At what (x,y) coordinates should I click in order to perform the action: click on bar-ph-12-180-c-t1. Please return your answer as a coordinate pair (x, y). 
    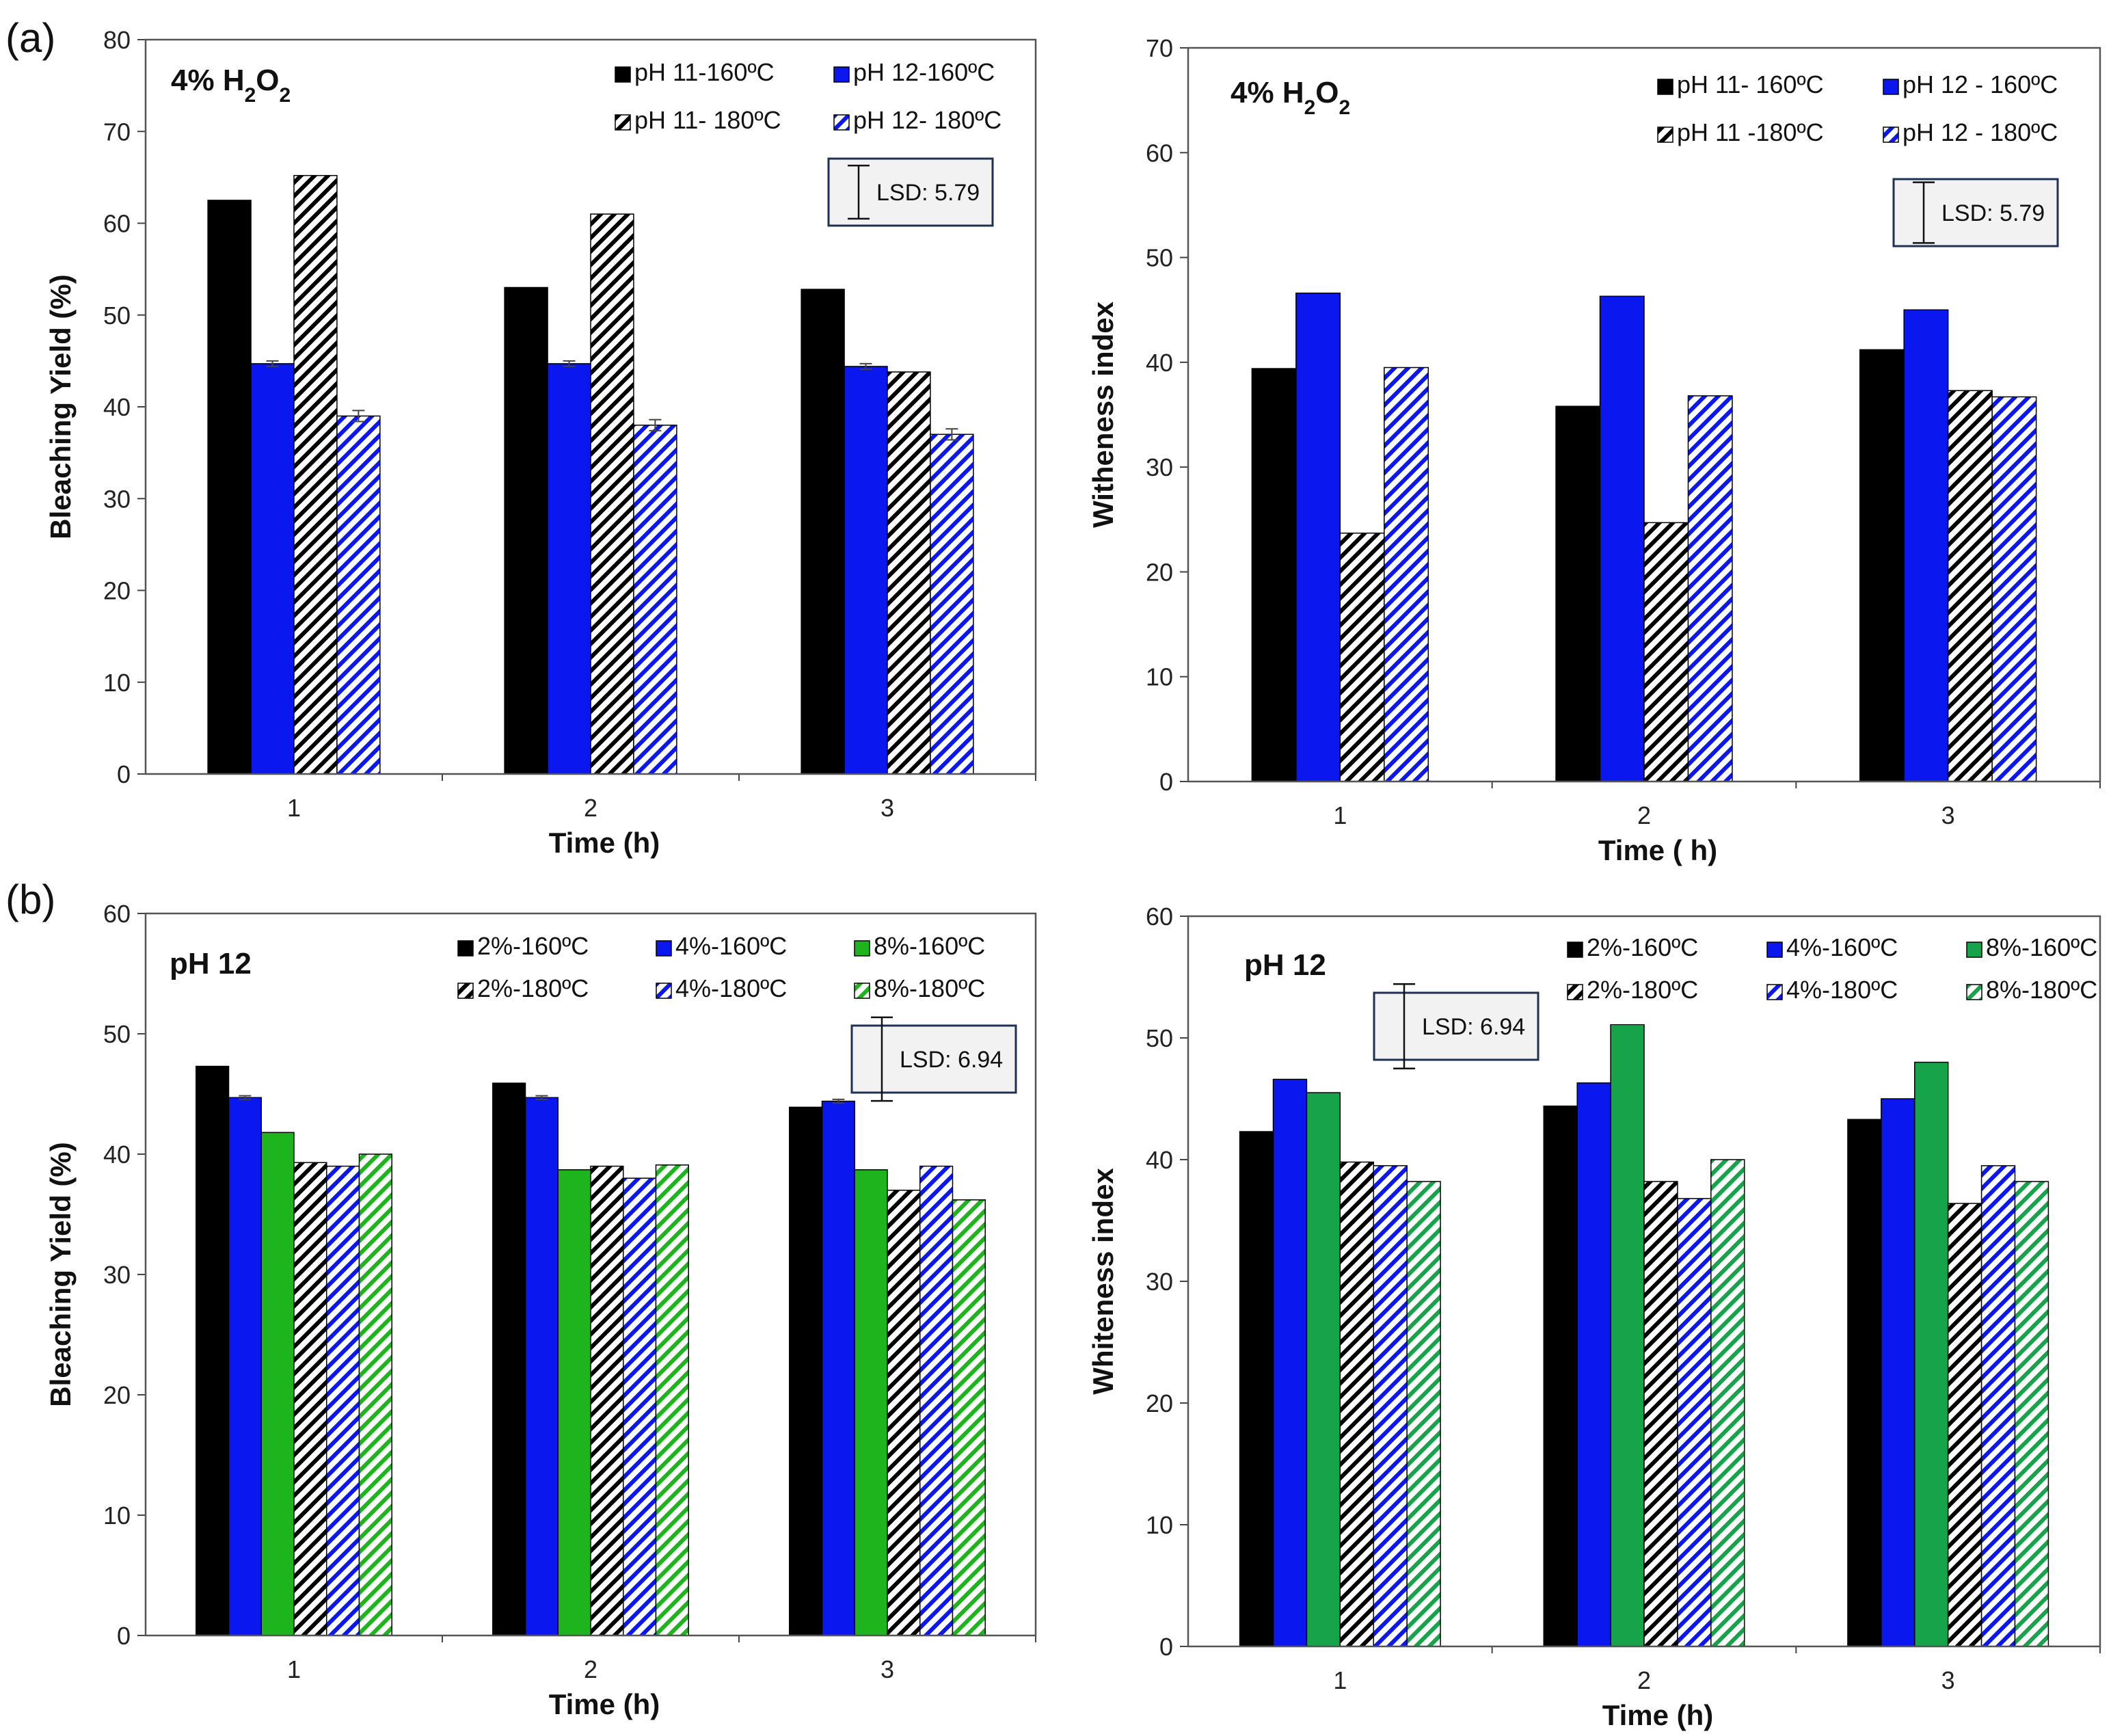
    Looking at the image, I should click on (358, 595).